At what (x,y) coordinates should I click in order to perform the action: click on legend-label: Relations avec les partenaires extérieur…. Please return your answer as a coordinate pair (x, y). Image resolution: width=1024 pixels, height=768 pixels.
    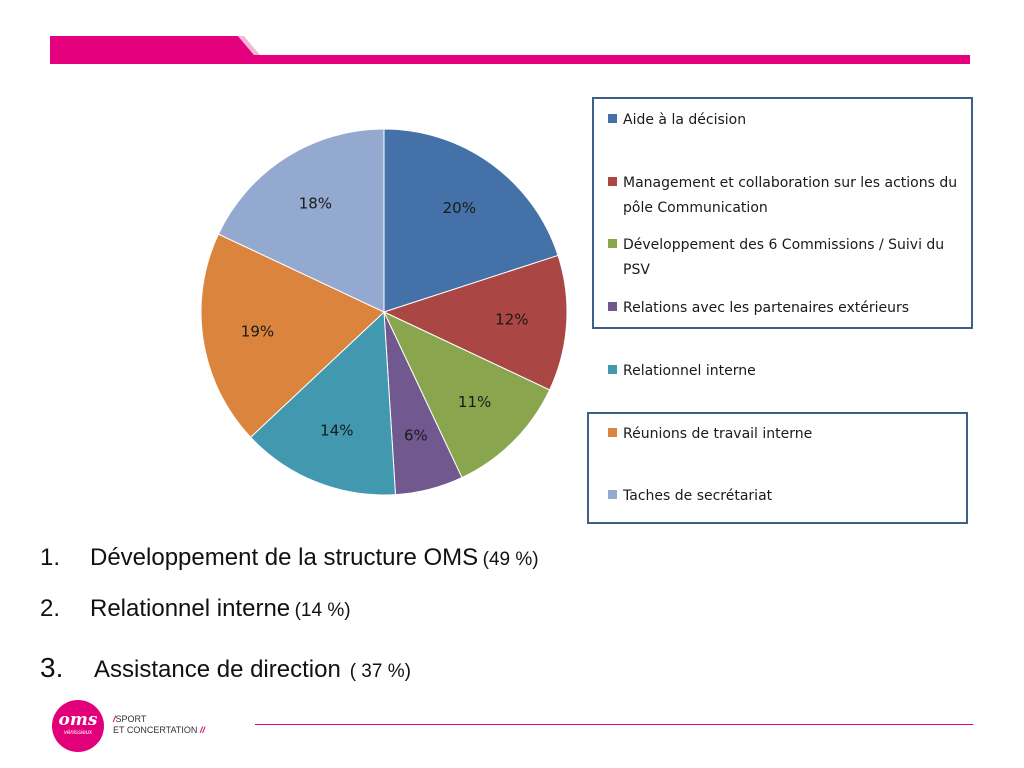
    Looking at the image, I should click on (766, 308).